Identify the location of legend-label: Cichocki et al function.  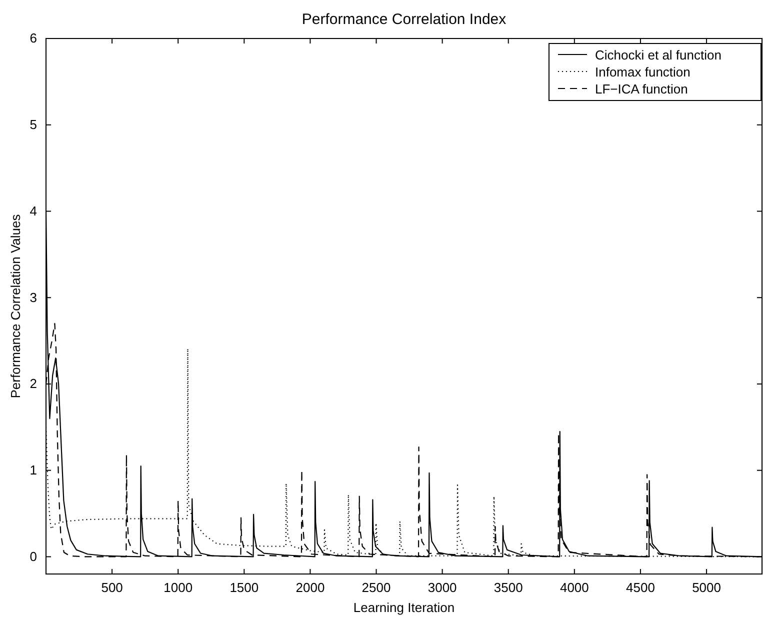
(658, 55).